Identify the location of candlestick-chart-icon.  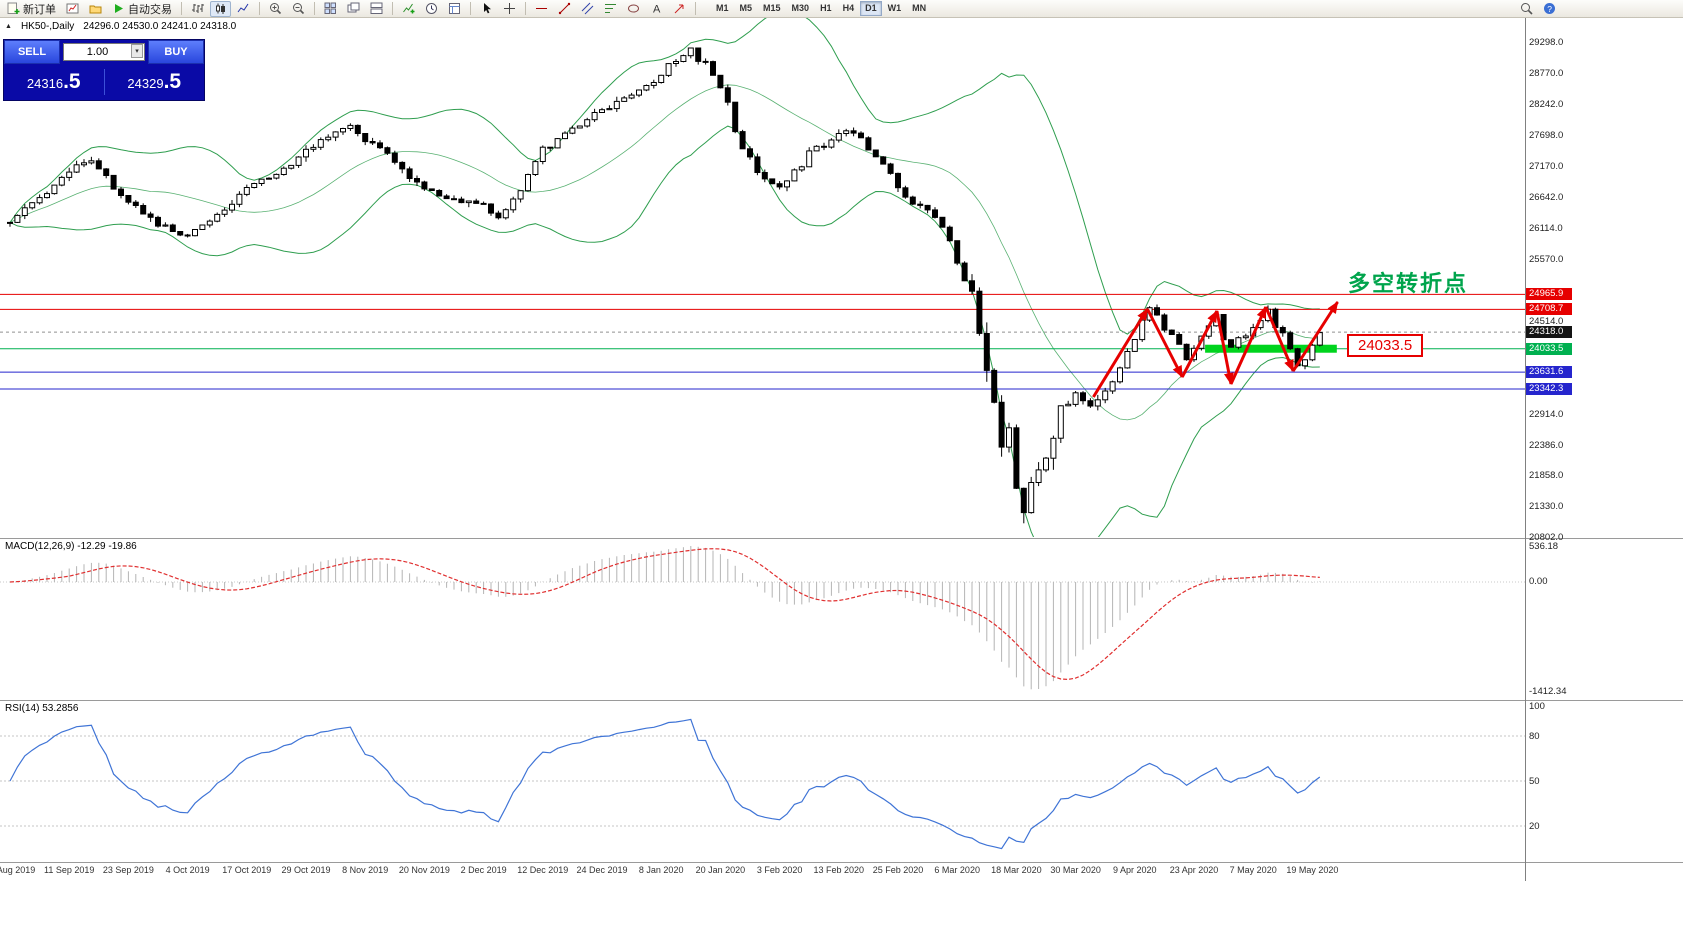
(220, 8).